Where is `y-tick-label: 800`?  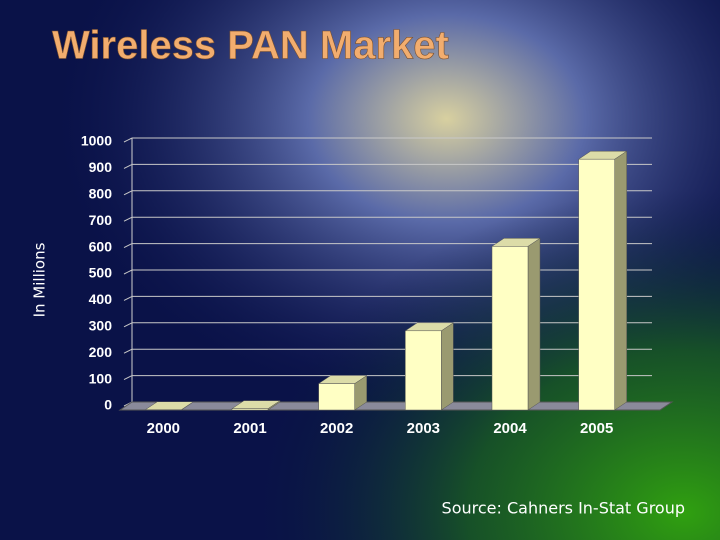
y-tick-label: 800 is located at coordinates (101, 194).